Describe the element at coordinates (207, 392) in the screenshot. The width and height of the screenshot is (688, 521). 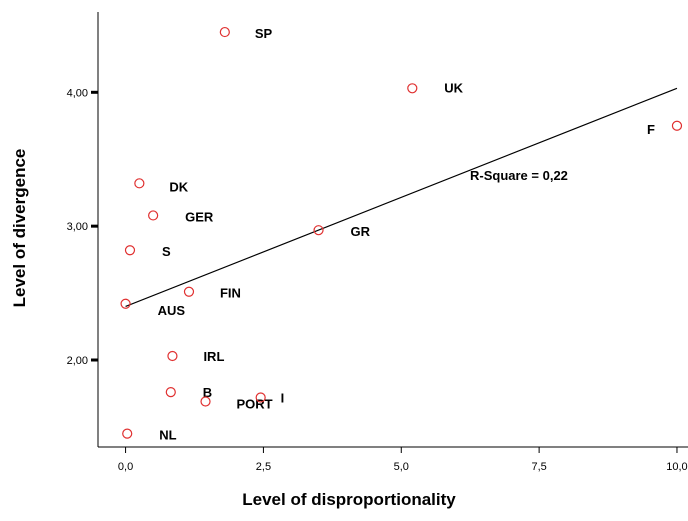
I see `point-label: B` at that location.